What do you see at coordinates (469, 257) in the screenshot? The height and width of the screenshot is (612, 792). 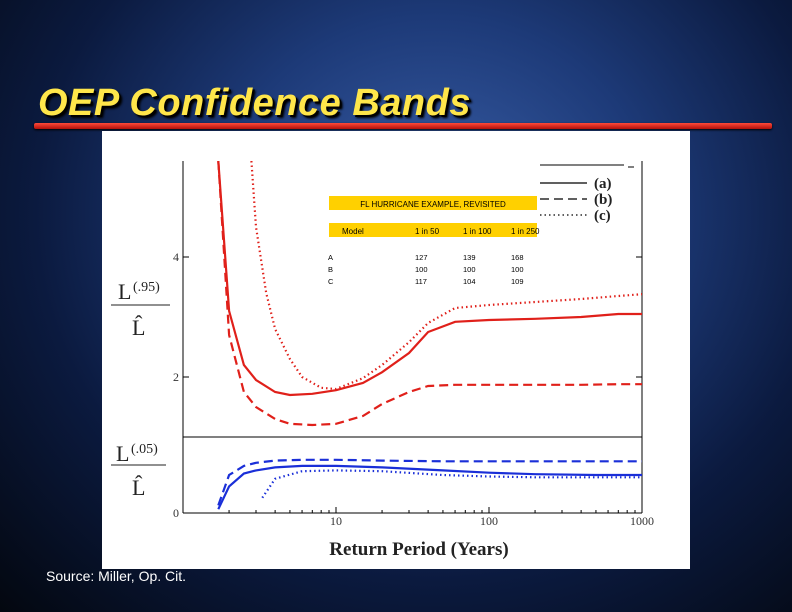 I see `inset-cell: 139` at bounding box center [469, 257].